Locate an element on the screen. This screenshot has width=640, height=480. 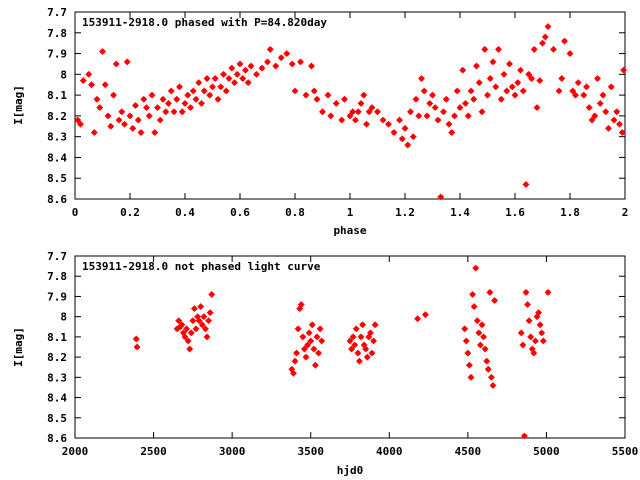
x-axis-label: phase is located at coordinates (349, 230).